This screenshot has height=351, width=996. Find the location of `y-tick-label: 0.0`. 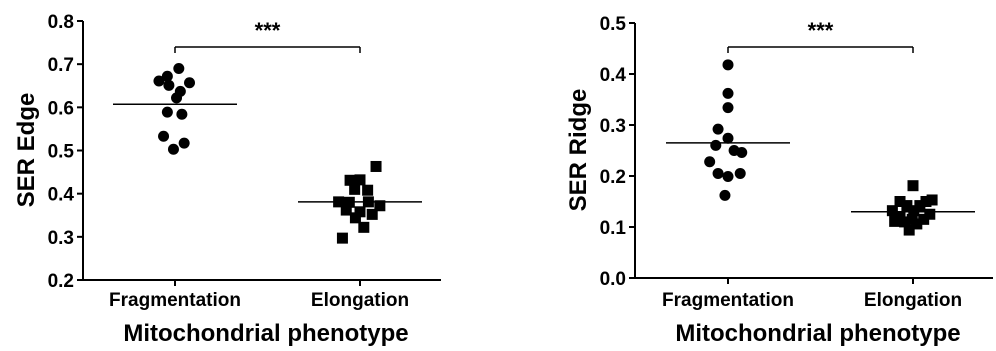

y-tick-label: 0.0 is located at coordinates (613, 279).